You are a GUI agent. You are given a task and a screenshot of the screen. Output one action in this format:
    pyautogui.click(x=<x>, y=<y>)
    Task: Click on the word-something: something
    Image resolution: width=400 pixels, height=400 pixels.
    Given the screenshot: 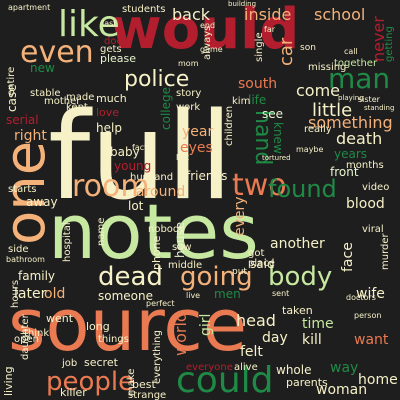 What is the action you would take?
    pyautogui.click(x=350, y=122)
    